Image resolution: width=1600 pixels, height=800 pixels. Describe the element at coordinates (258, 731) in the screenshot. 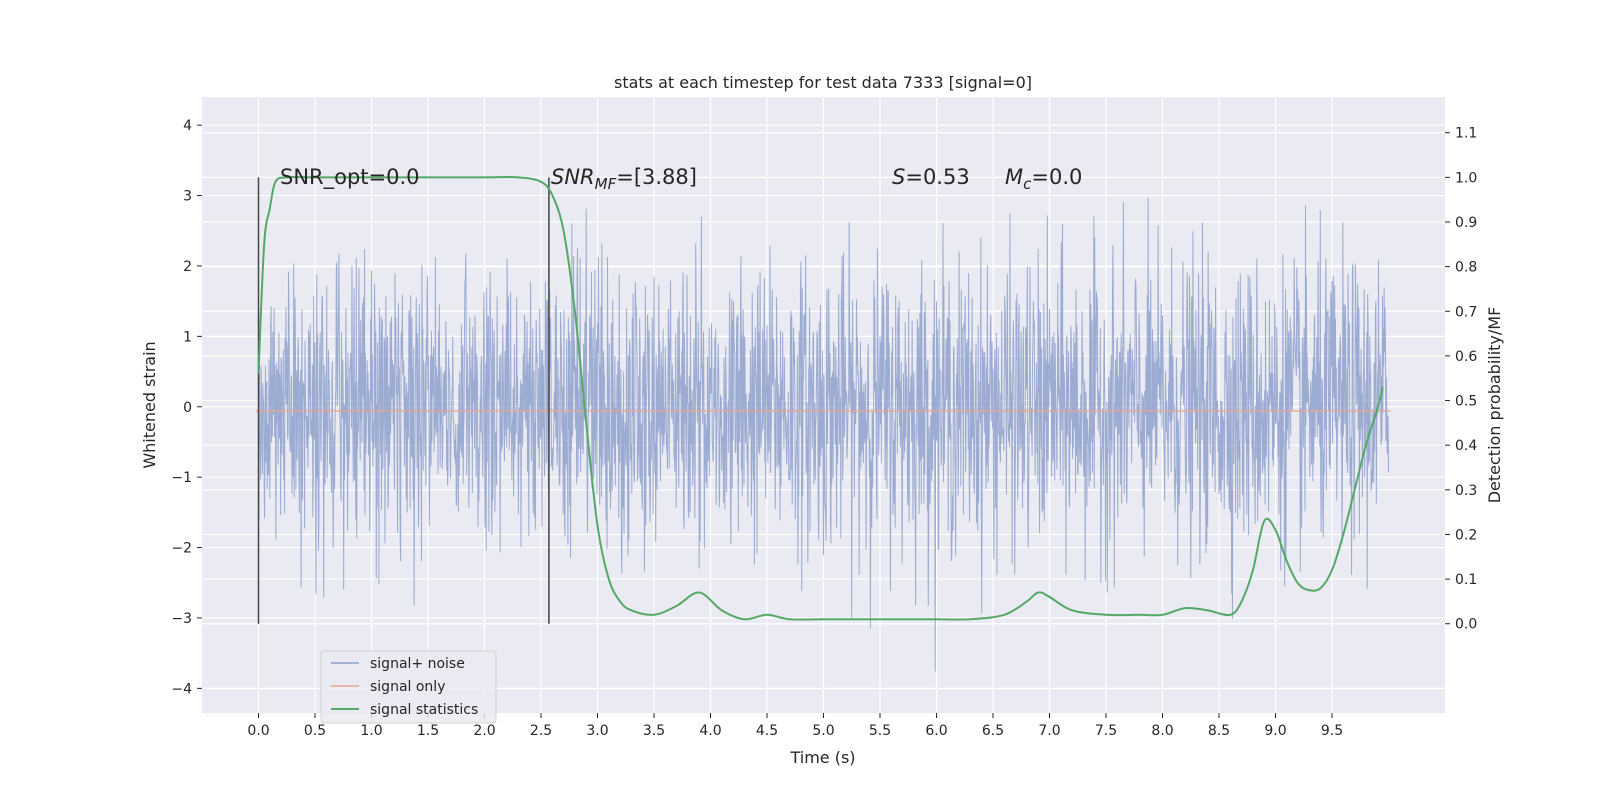

I see `x-tick-label: 0.0` at that location.